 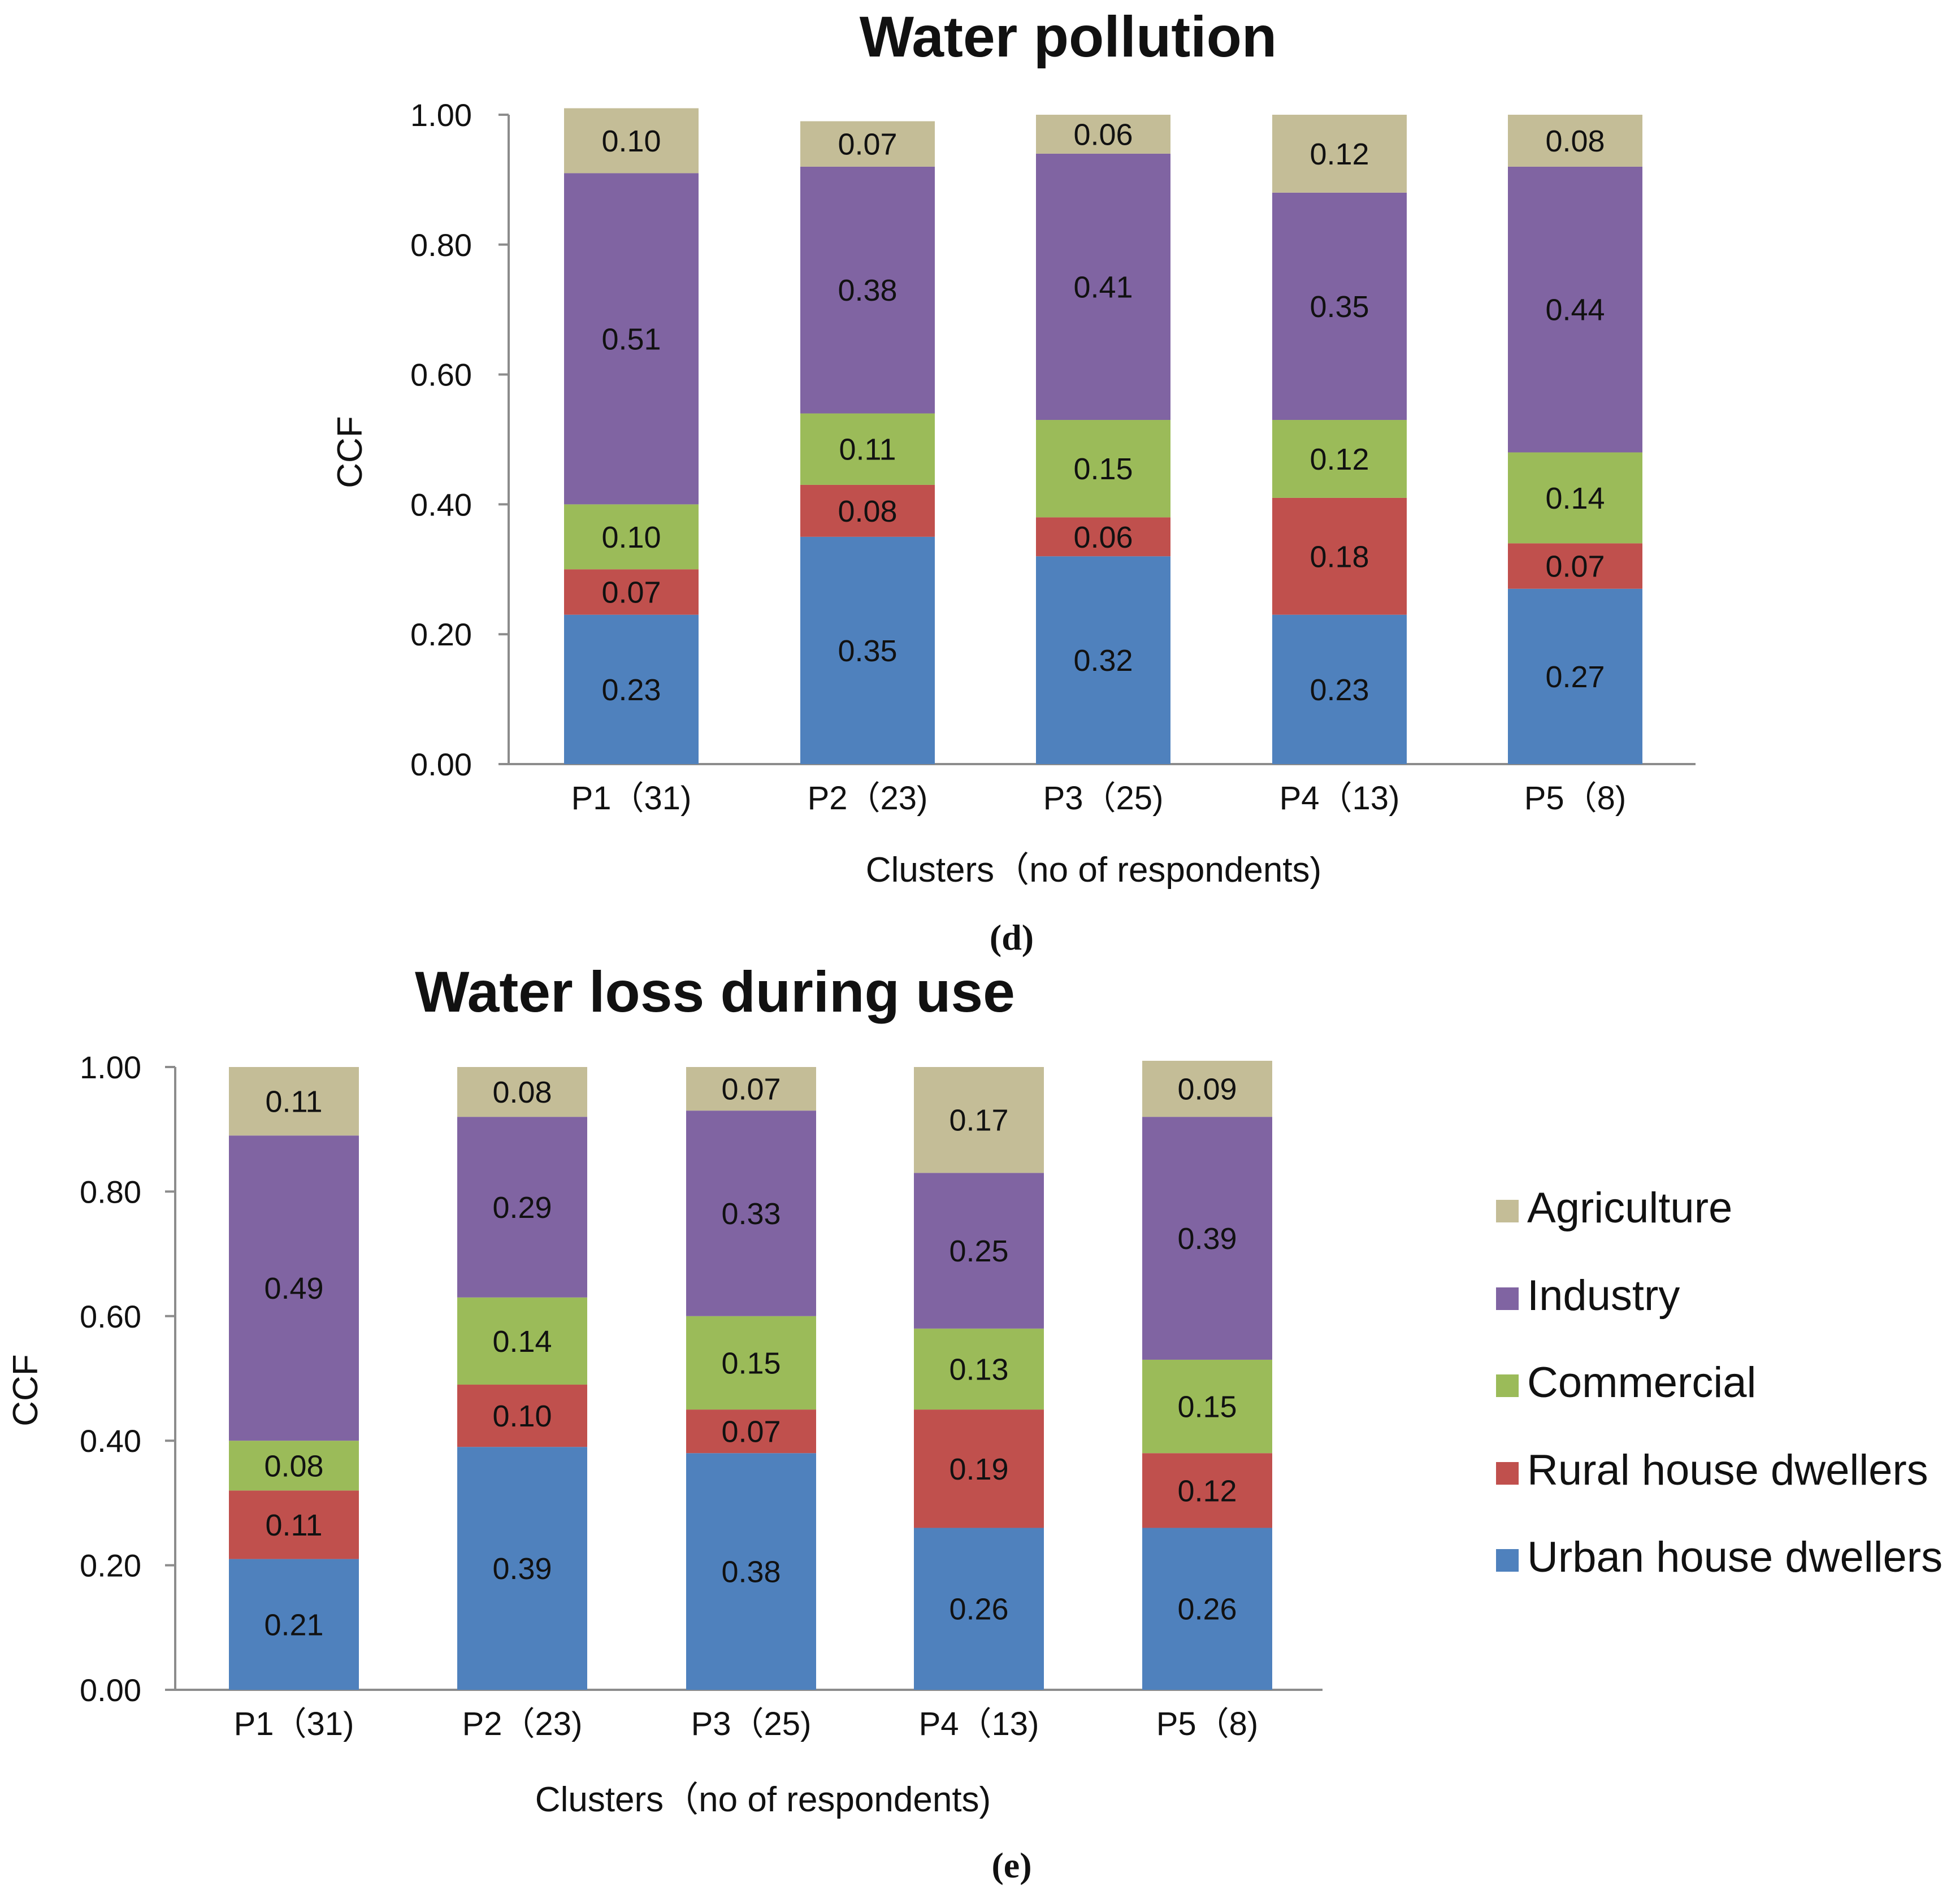 What do you see at coordinates (110, 1441) in the screenshot?
I see `y-tick-label: 0.40` at bounding box center [110, 1441].